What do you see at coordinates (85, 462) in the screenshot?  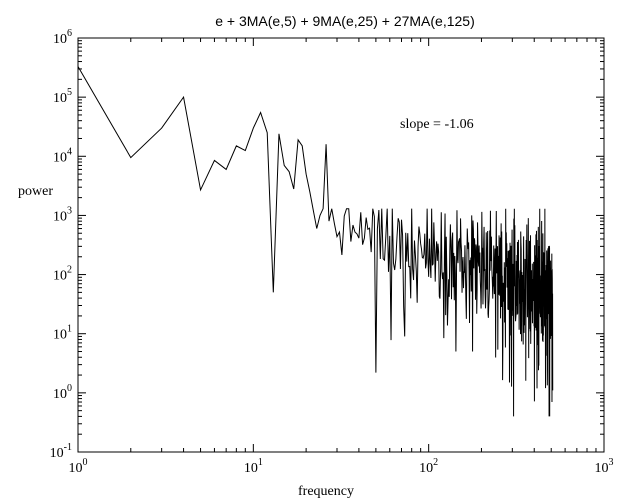 I see `x-tick-exponent: 0` at bounding box center [85, 462].